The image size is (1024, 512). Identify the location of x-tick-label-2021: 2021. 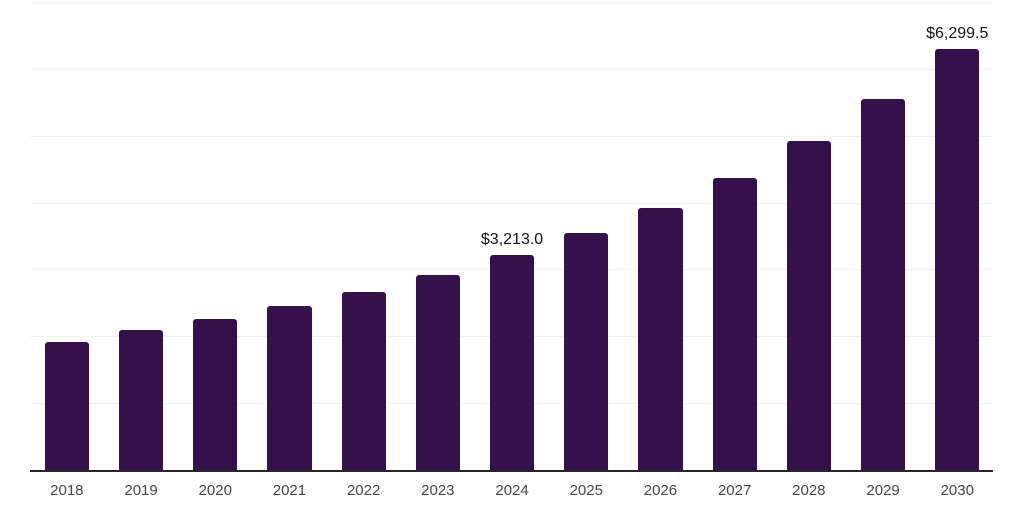
(289, 490).